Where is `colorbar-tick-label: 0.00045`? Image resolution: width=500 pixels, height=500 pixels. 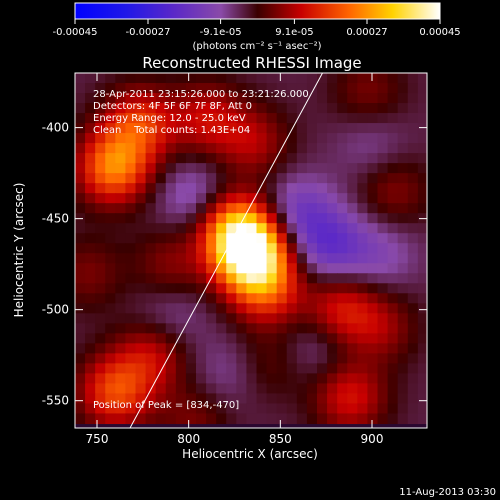
colorbar-tick-label: 0.00045 is located at coordinates (439, 32).